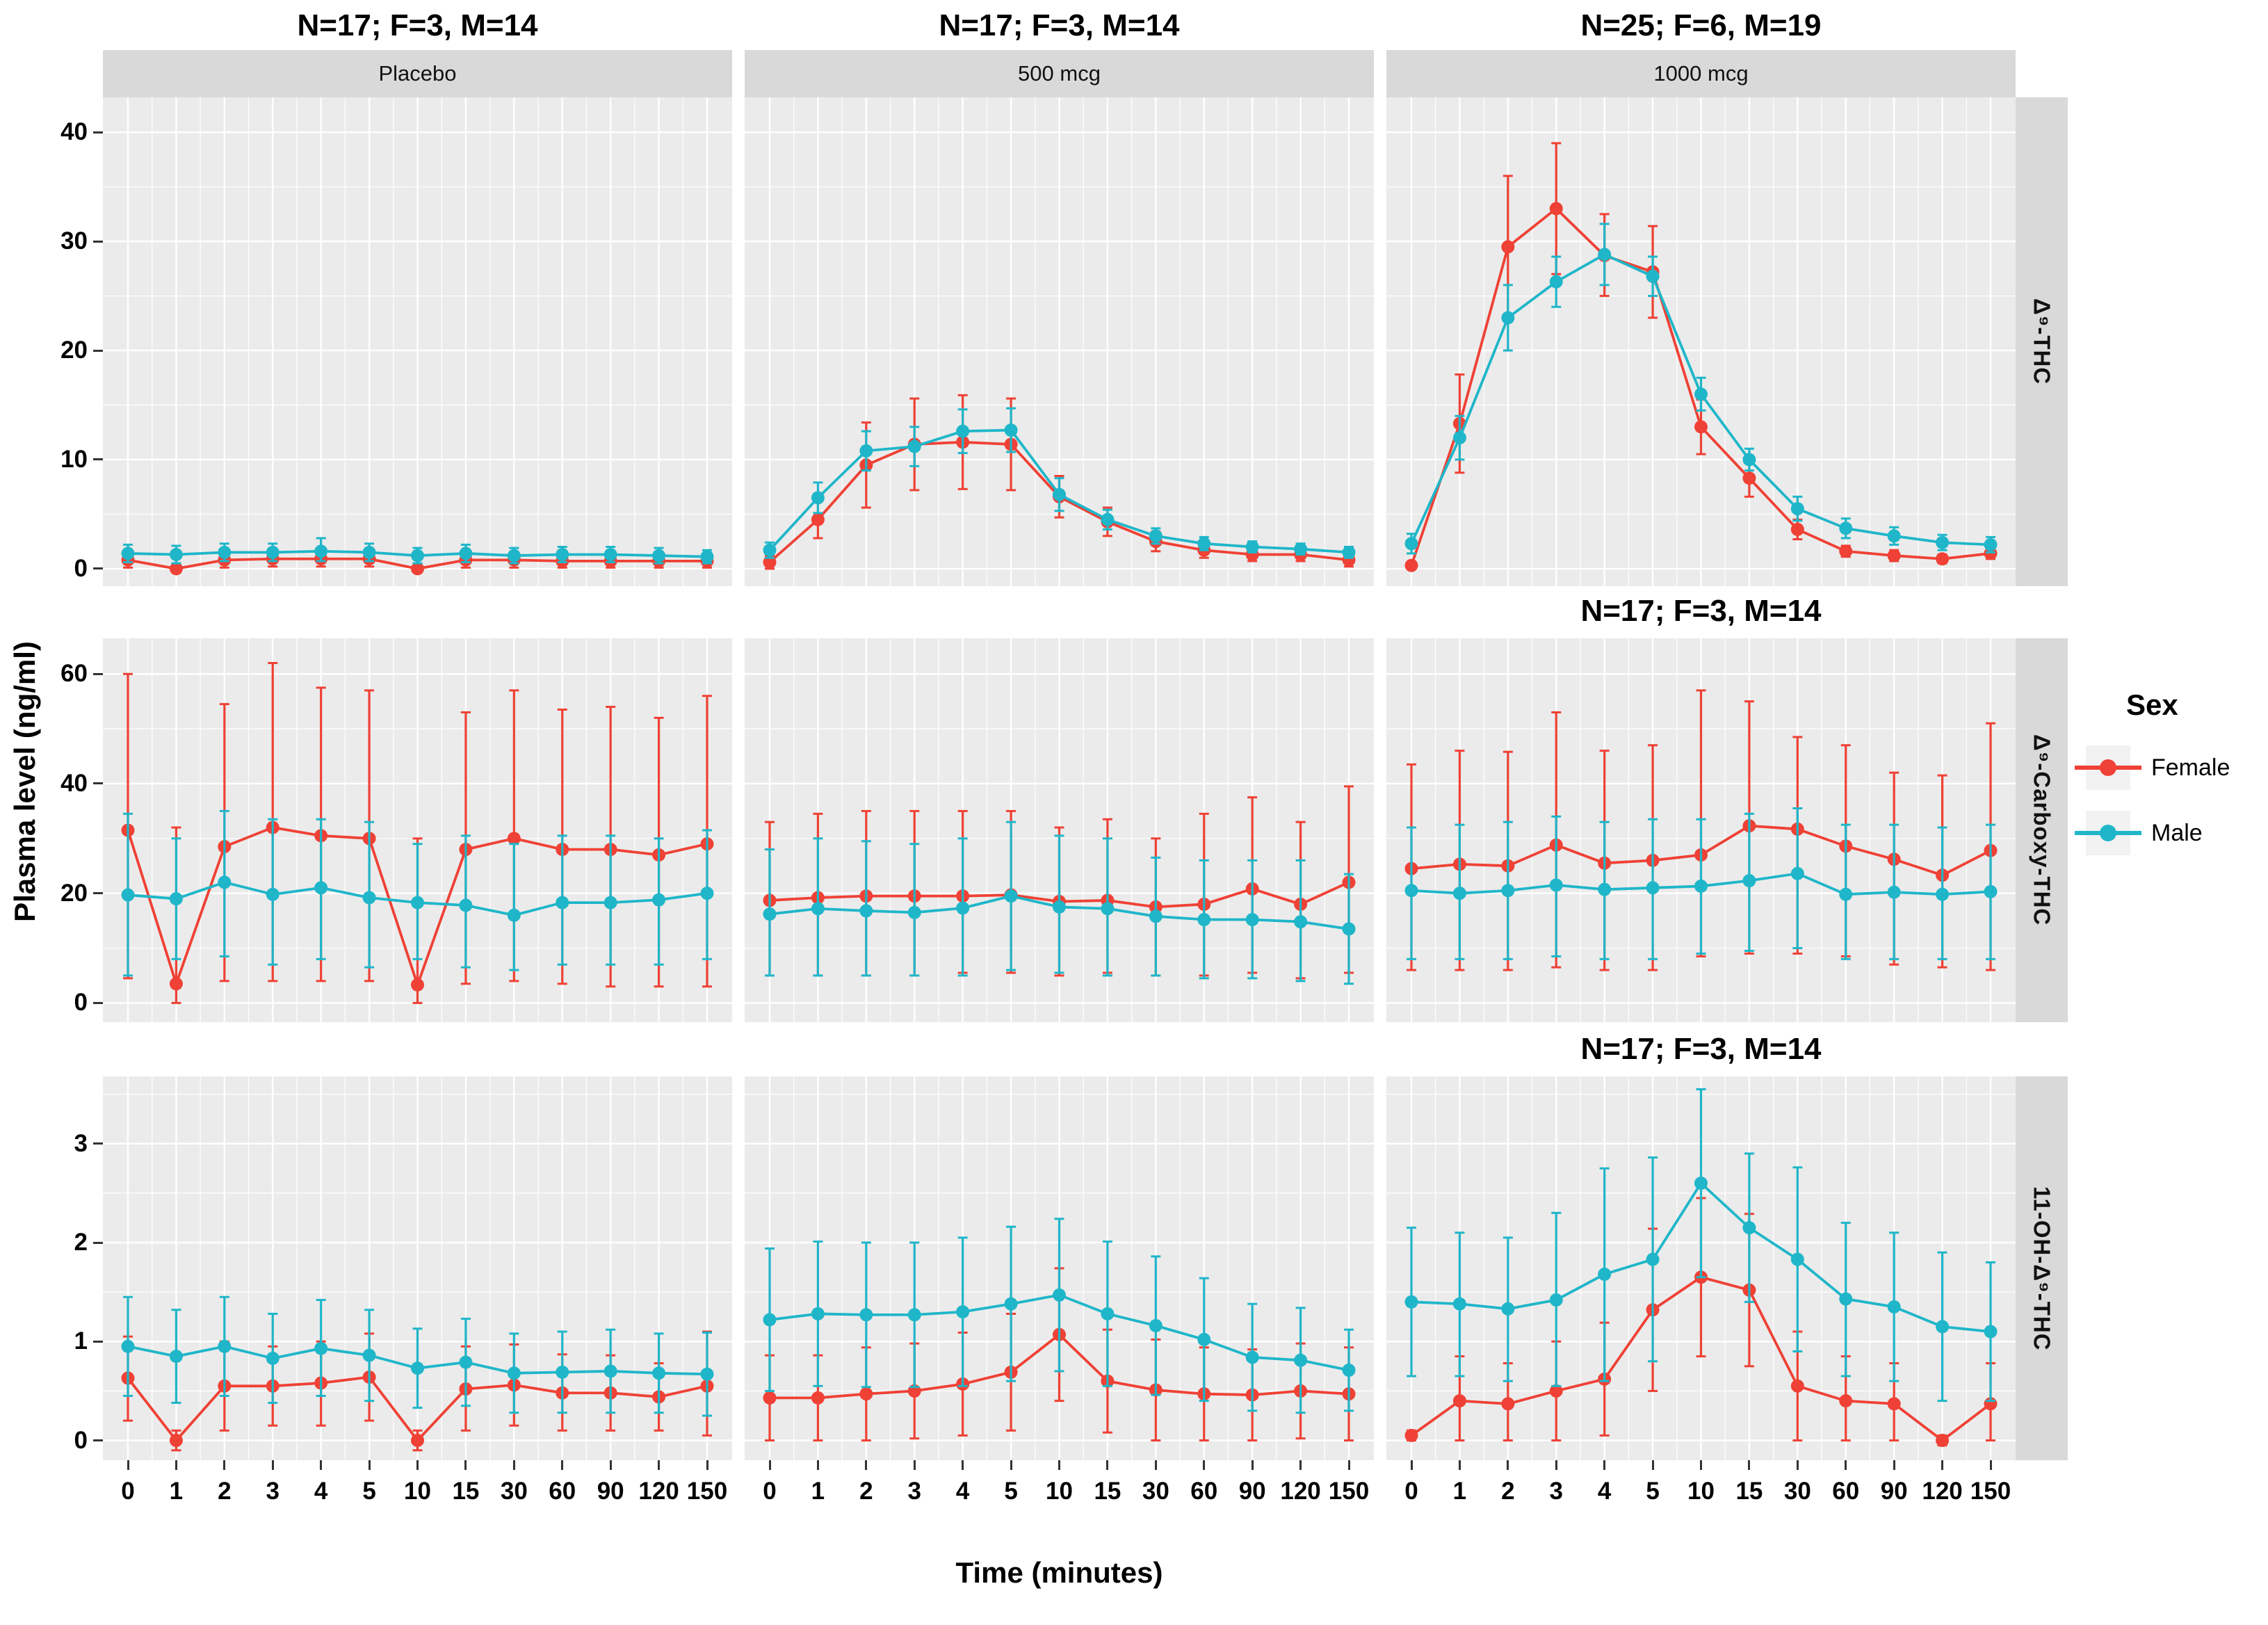 Image resolution: width=2268 pixels, height=1625 pixels. I want to click on legend-title: Sex, so click(2152, 704).